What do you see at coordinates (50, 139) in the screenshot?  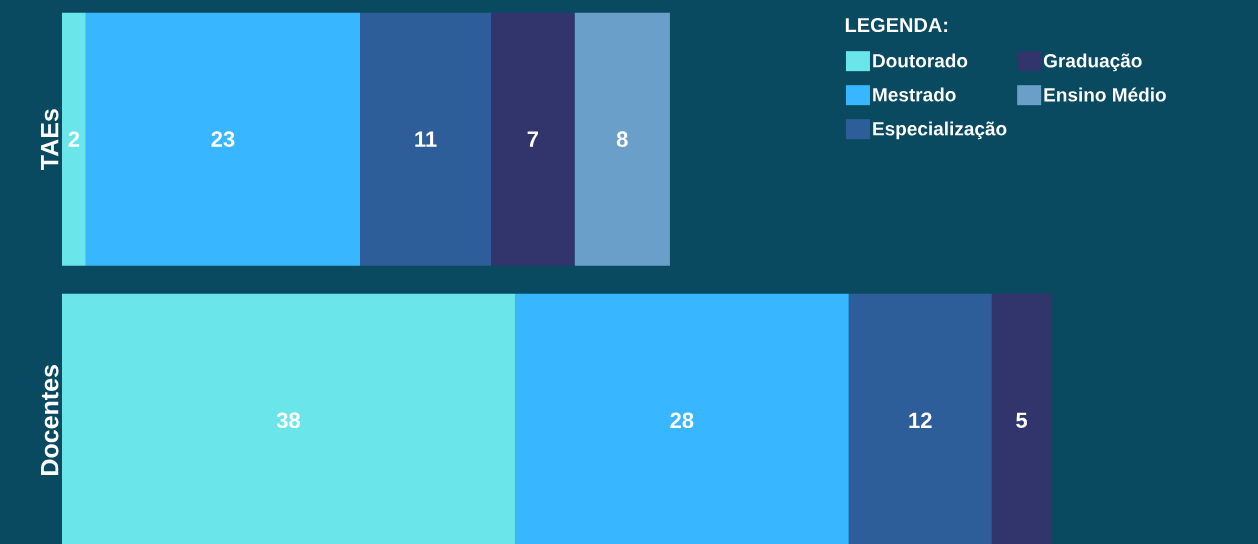 I see `y-tick-label: TAEs` at bounding box center [50, 139].